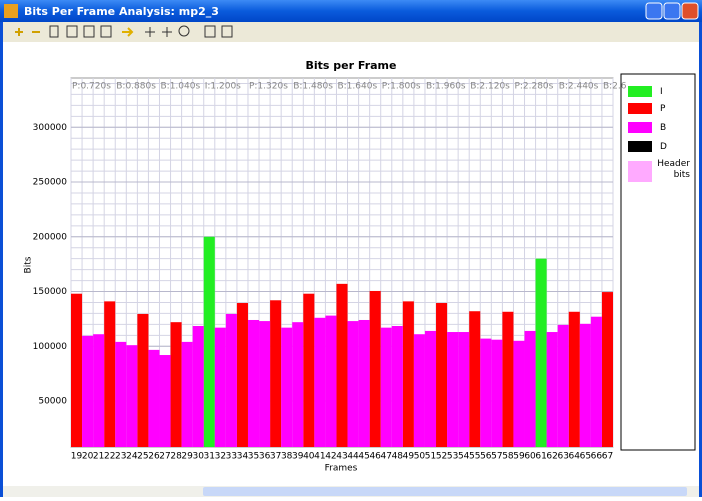 Image resolution: width=702 pixels, height=501 pixels. What do you see at coordinates (486, 457) in the screenshot?
I see `x-tick-label: 56` at bounding box center [486, 457].